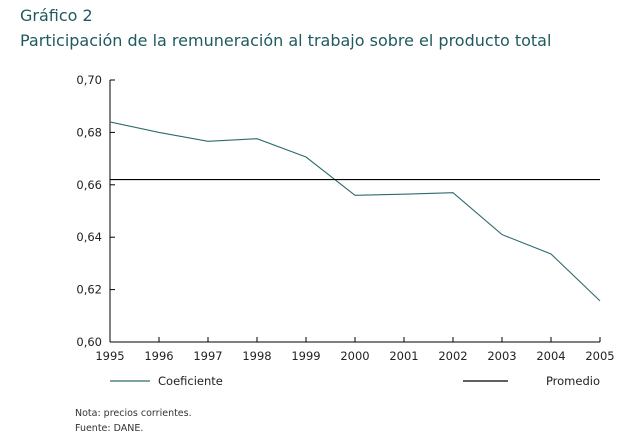 The height and width of the screenshot is (436, 640). What do you see at coordinates (89, 80) in the screenshot?
I see `y-tick-label: 0,70` at bounding box center [89, 80].